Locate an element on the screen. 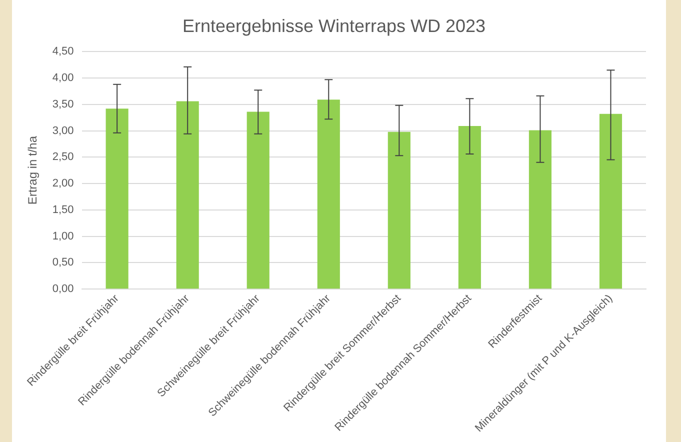  y-tick-label: 2,50 is located at coordinates (63, 157).